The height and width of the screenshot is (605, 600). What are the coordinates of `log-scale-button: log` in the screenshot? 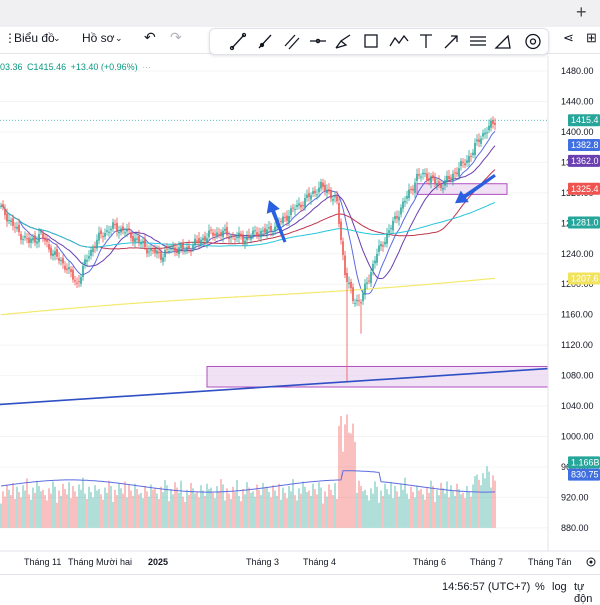 It's located at (559, 587).